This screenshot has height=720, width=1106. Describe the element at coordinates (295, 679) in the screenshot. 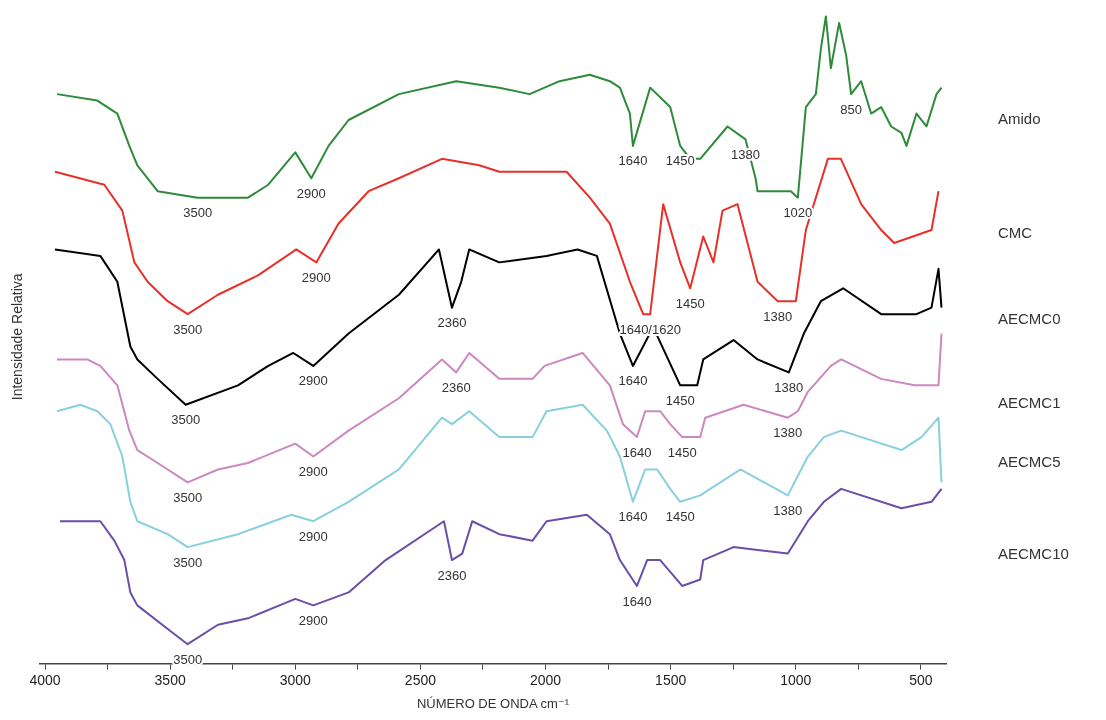

I see `x-tick-label: 3000` at that location.